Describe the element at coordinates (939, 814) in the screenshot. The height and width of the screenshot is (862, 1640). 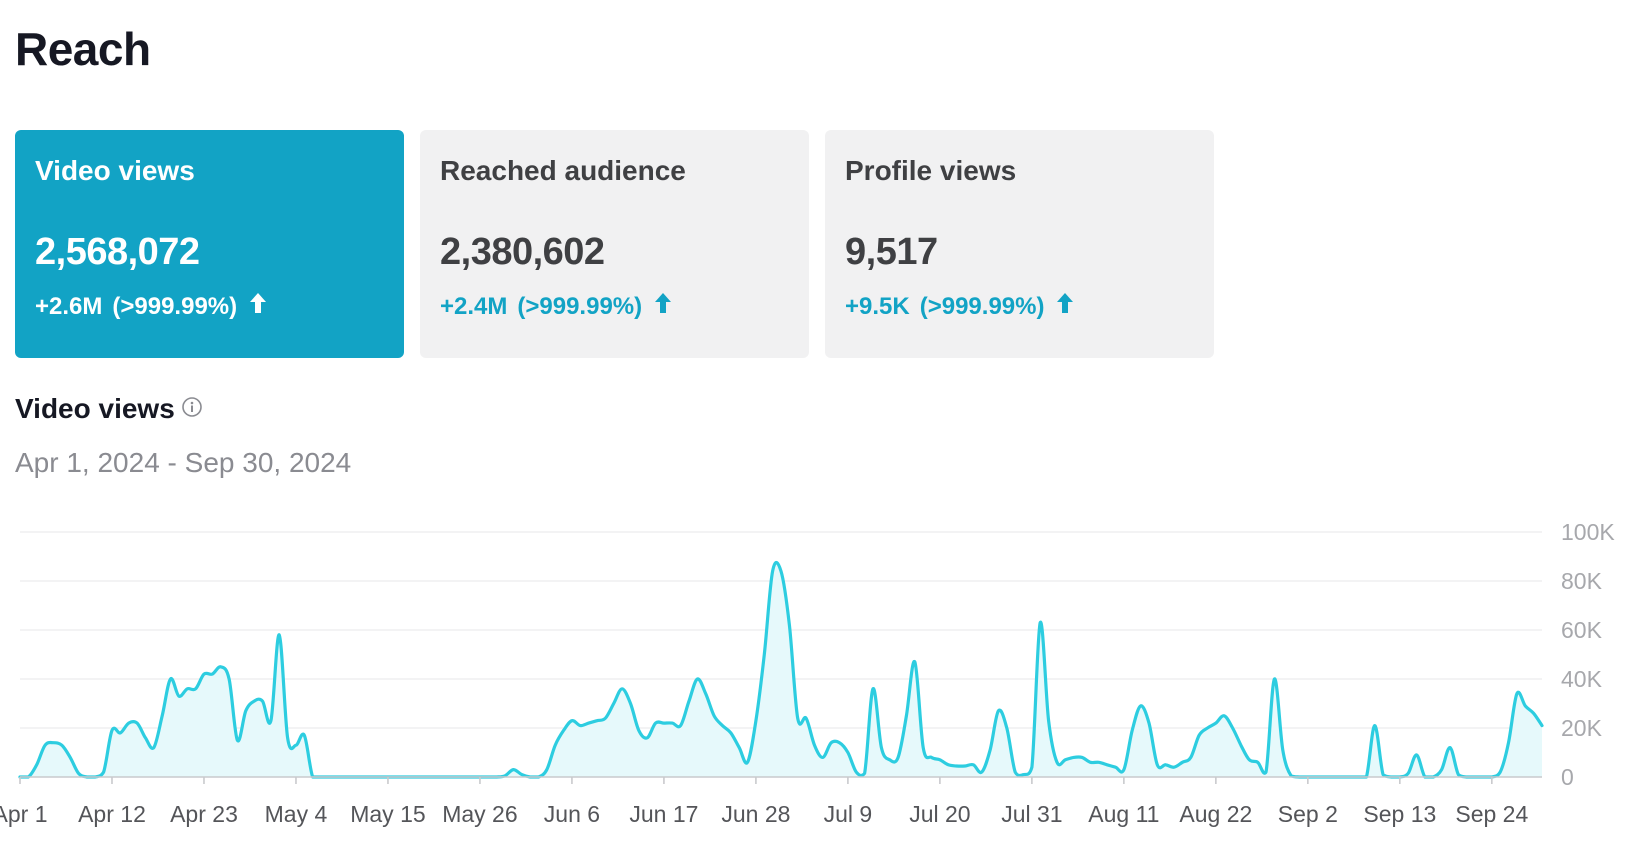
I see `x-tick-label: Jul 20` at that location.